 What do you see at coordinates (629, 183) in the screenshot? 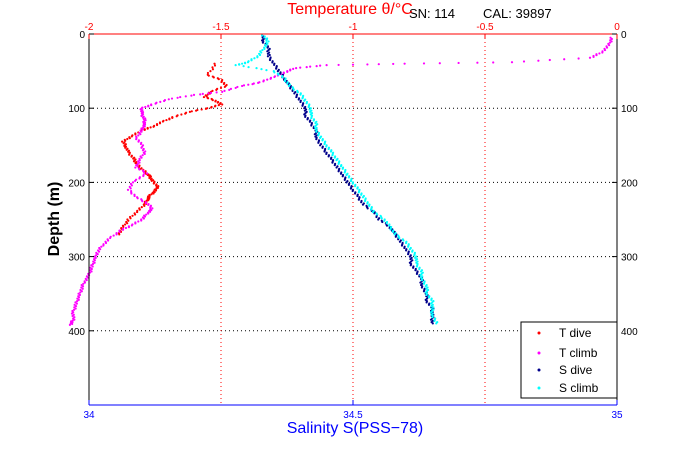
I see `depth-tick-label-right: 200` at bounding box center [629, 183].